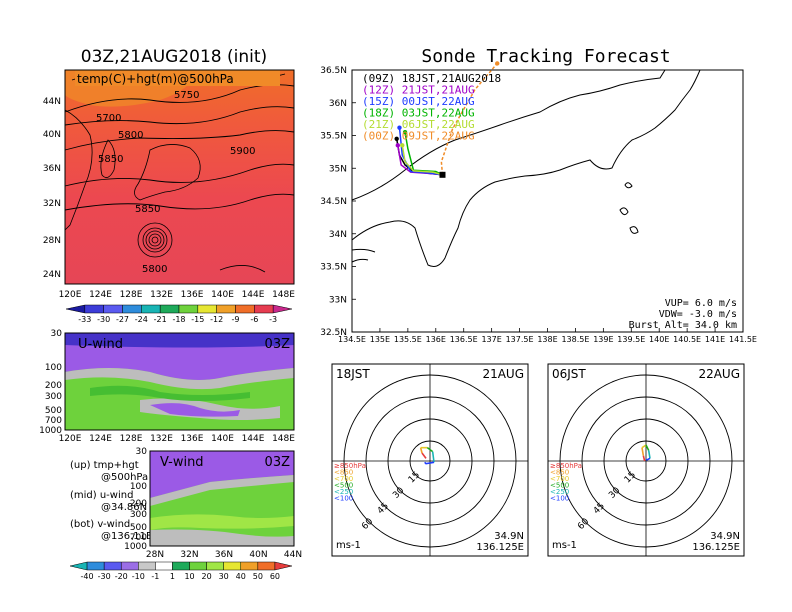 This screenshot has height=612, width=792. What do you see at coordinates (275, 576) in the screenshot?
I see `colorbar-label: 60` at bounding box center [275, 576].